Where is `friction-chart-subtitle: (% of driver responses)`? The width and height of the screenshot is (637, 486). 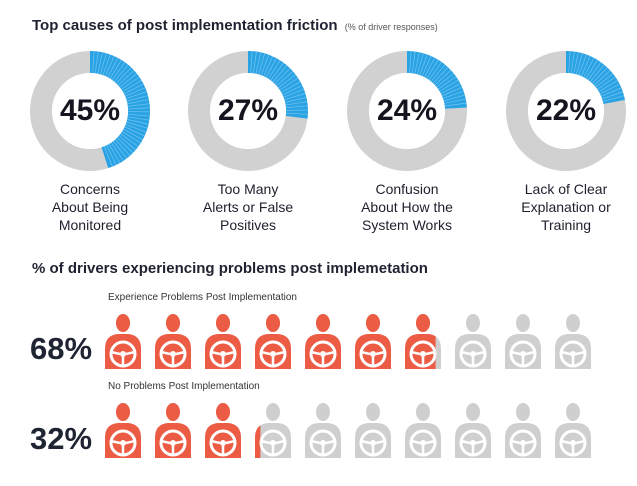 friction-chart-subtitle: (% of driver responses) is located at coordinates (391, 27).